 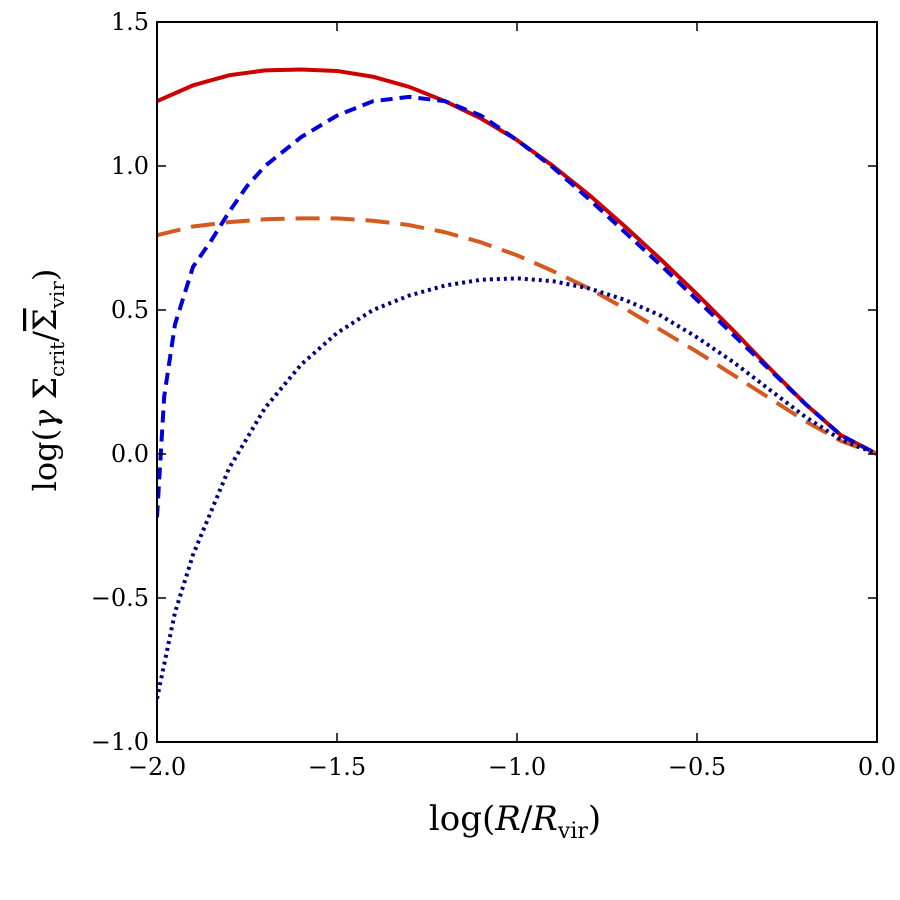 What do you see at coordinates (120, 742) in the screenshot?
I see `y-tick-label: −1.0` at bounding box center [120, 742].